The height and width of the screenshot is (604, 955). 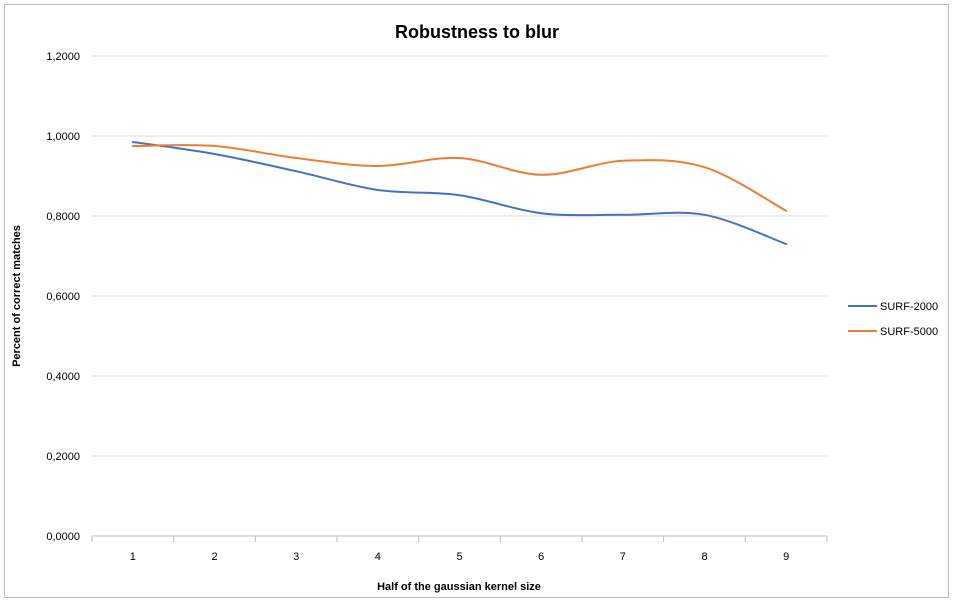 What do you see at coordinates (786, 557) in the screenshot?
I see `x-tick-label: 9` at bounding box center [786, 557].